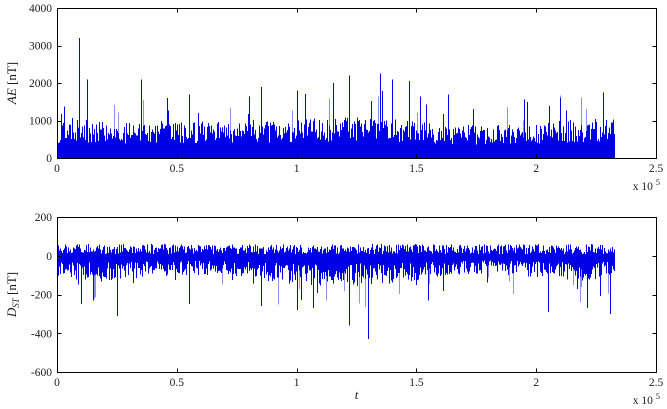 The image size is (667, 409). What do you see at coordinates (40, 47) in the screenshot?
I see `y-tick-label: 3000` at bounding box center [40, 47].